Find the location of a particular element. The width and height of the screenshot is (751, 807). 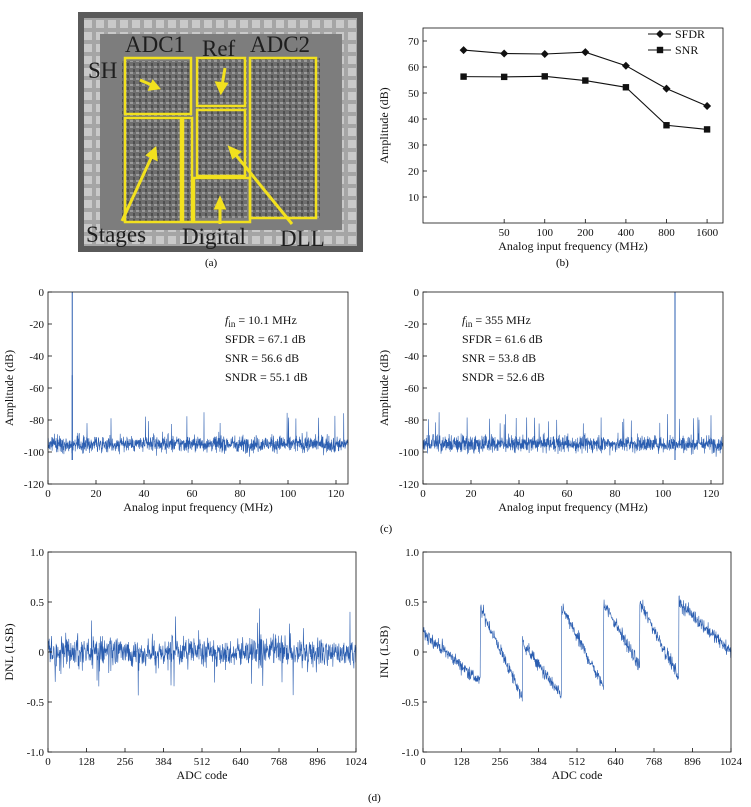

legend-label-snr: SNR is located at coordinates (686, 50).